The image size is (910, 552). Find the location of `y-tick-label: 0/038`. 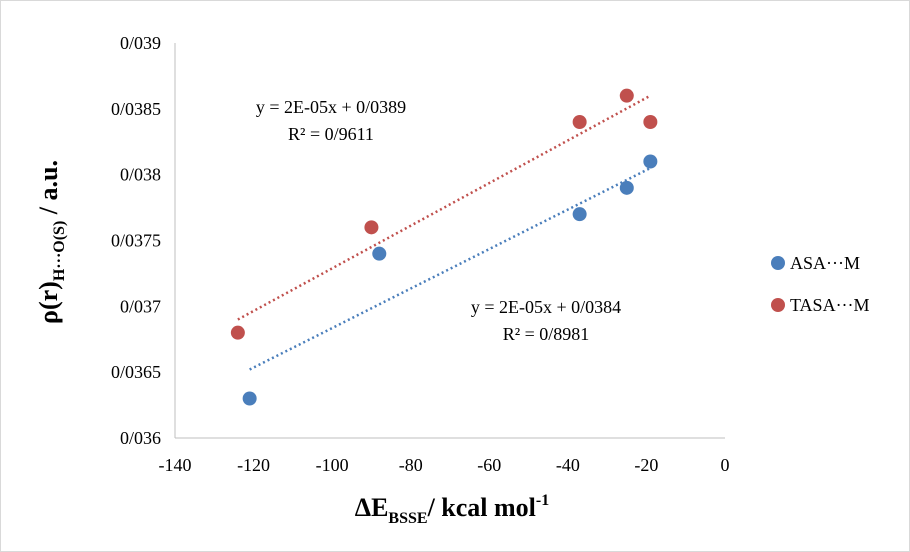

y-tick-label: 0/038 is located at coordinates (140, 175).